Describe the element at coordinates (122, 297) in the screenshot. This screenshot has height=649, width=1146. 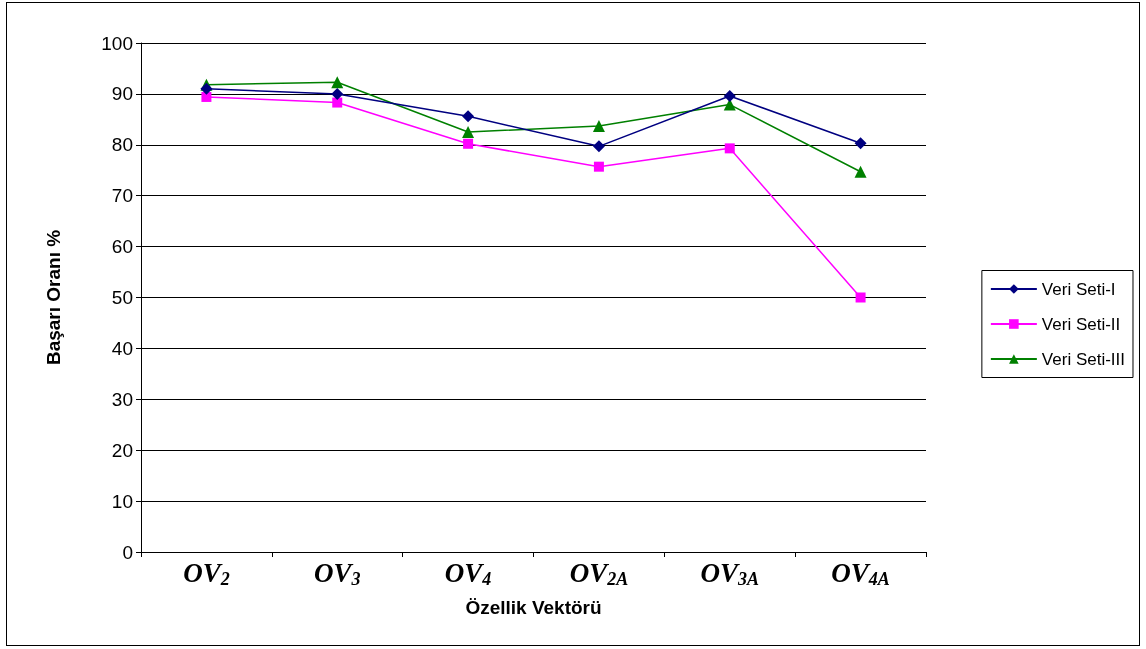
I see `y-tick-label: 50` at that location.